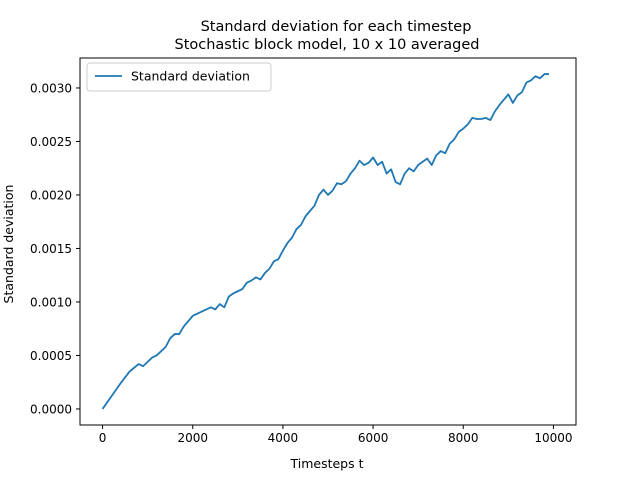 The image size is (640, 480). I want to click on x-axis-label: Timesteps t, so click(326, 463).